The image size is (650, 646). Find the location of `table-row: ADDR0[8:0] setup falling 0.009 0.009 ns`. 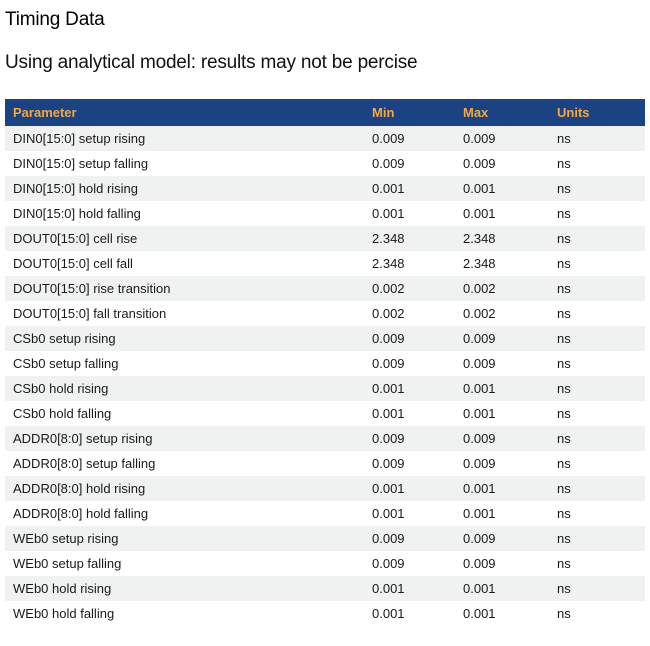

table-row: ADDR0[8:0] setup falling 0.009 0.009 ns is located at coordinates (325, 463).